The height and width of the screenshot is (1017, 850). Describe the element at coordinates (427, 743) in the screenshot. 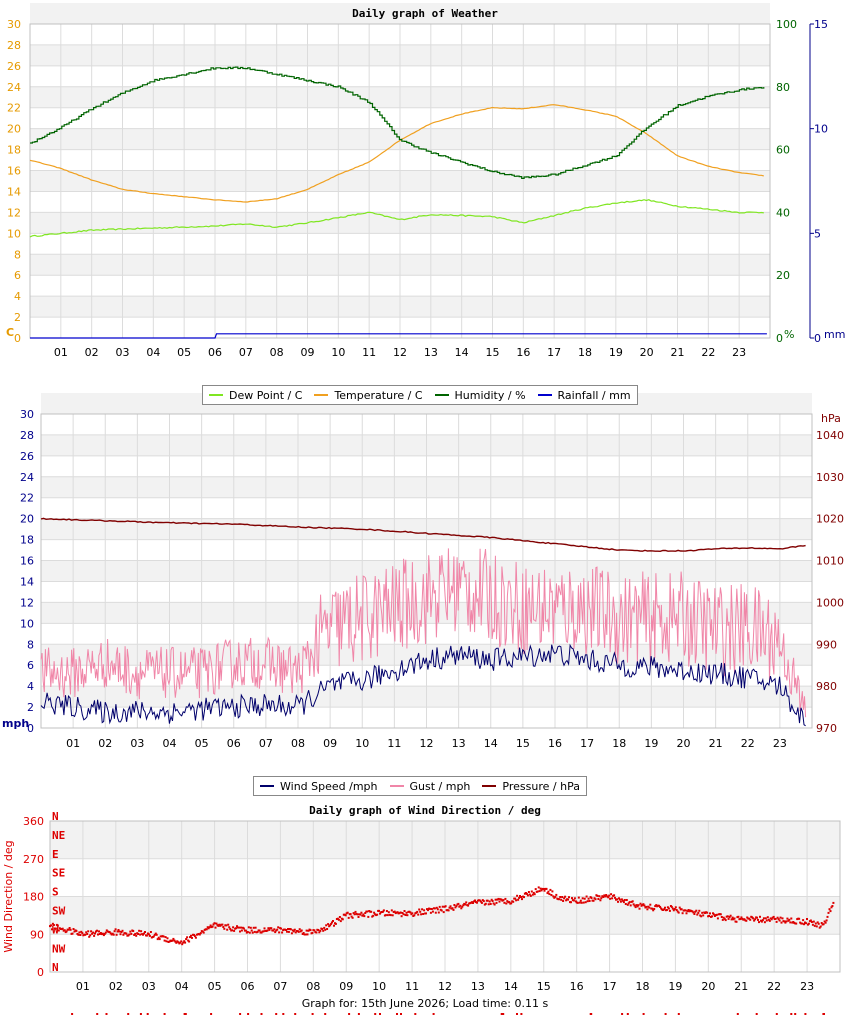

I see `x-tick-label: 12` at that location.